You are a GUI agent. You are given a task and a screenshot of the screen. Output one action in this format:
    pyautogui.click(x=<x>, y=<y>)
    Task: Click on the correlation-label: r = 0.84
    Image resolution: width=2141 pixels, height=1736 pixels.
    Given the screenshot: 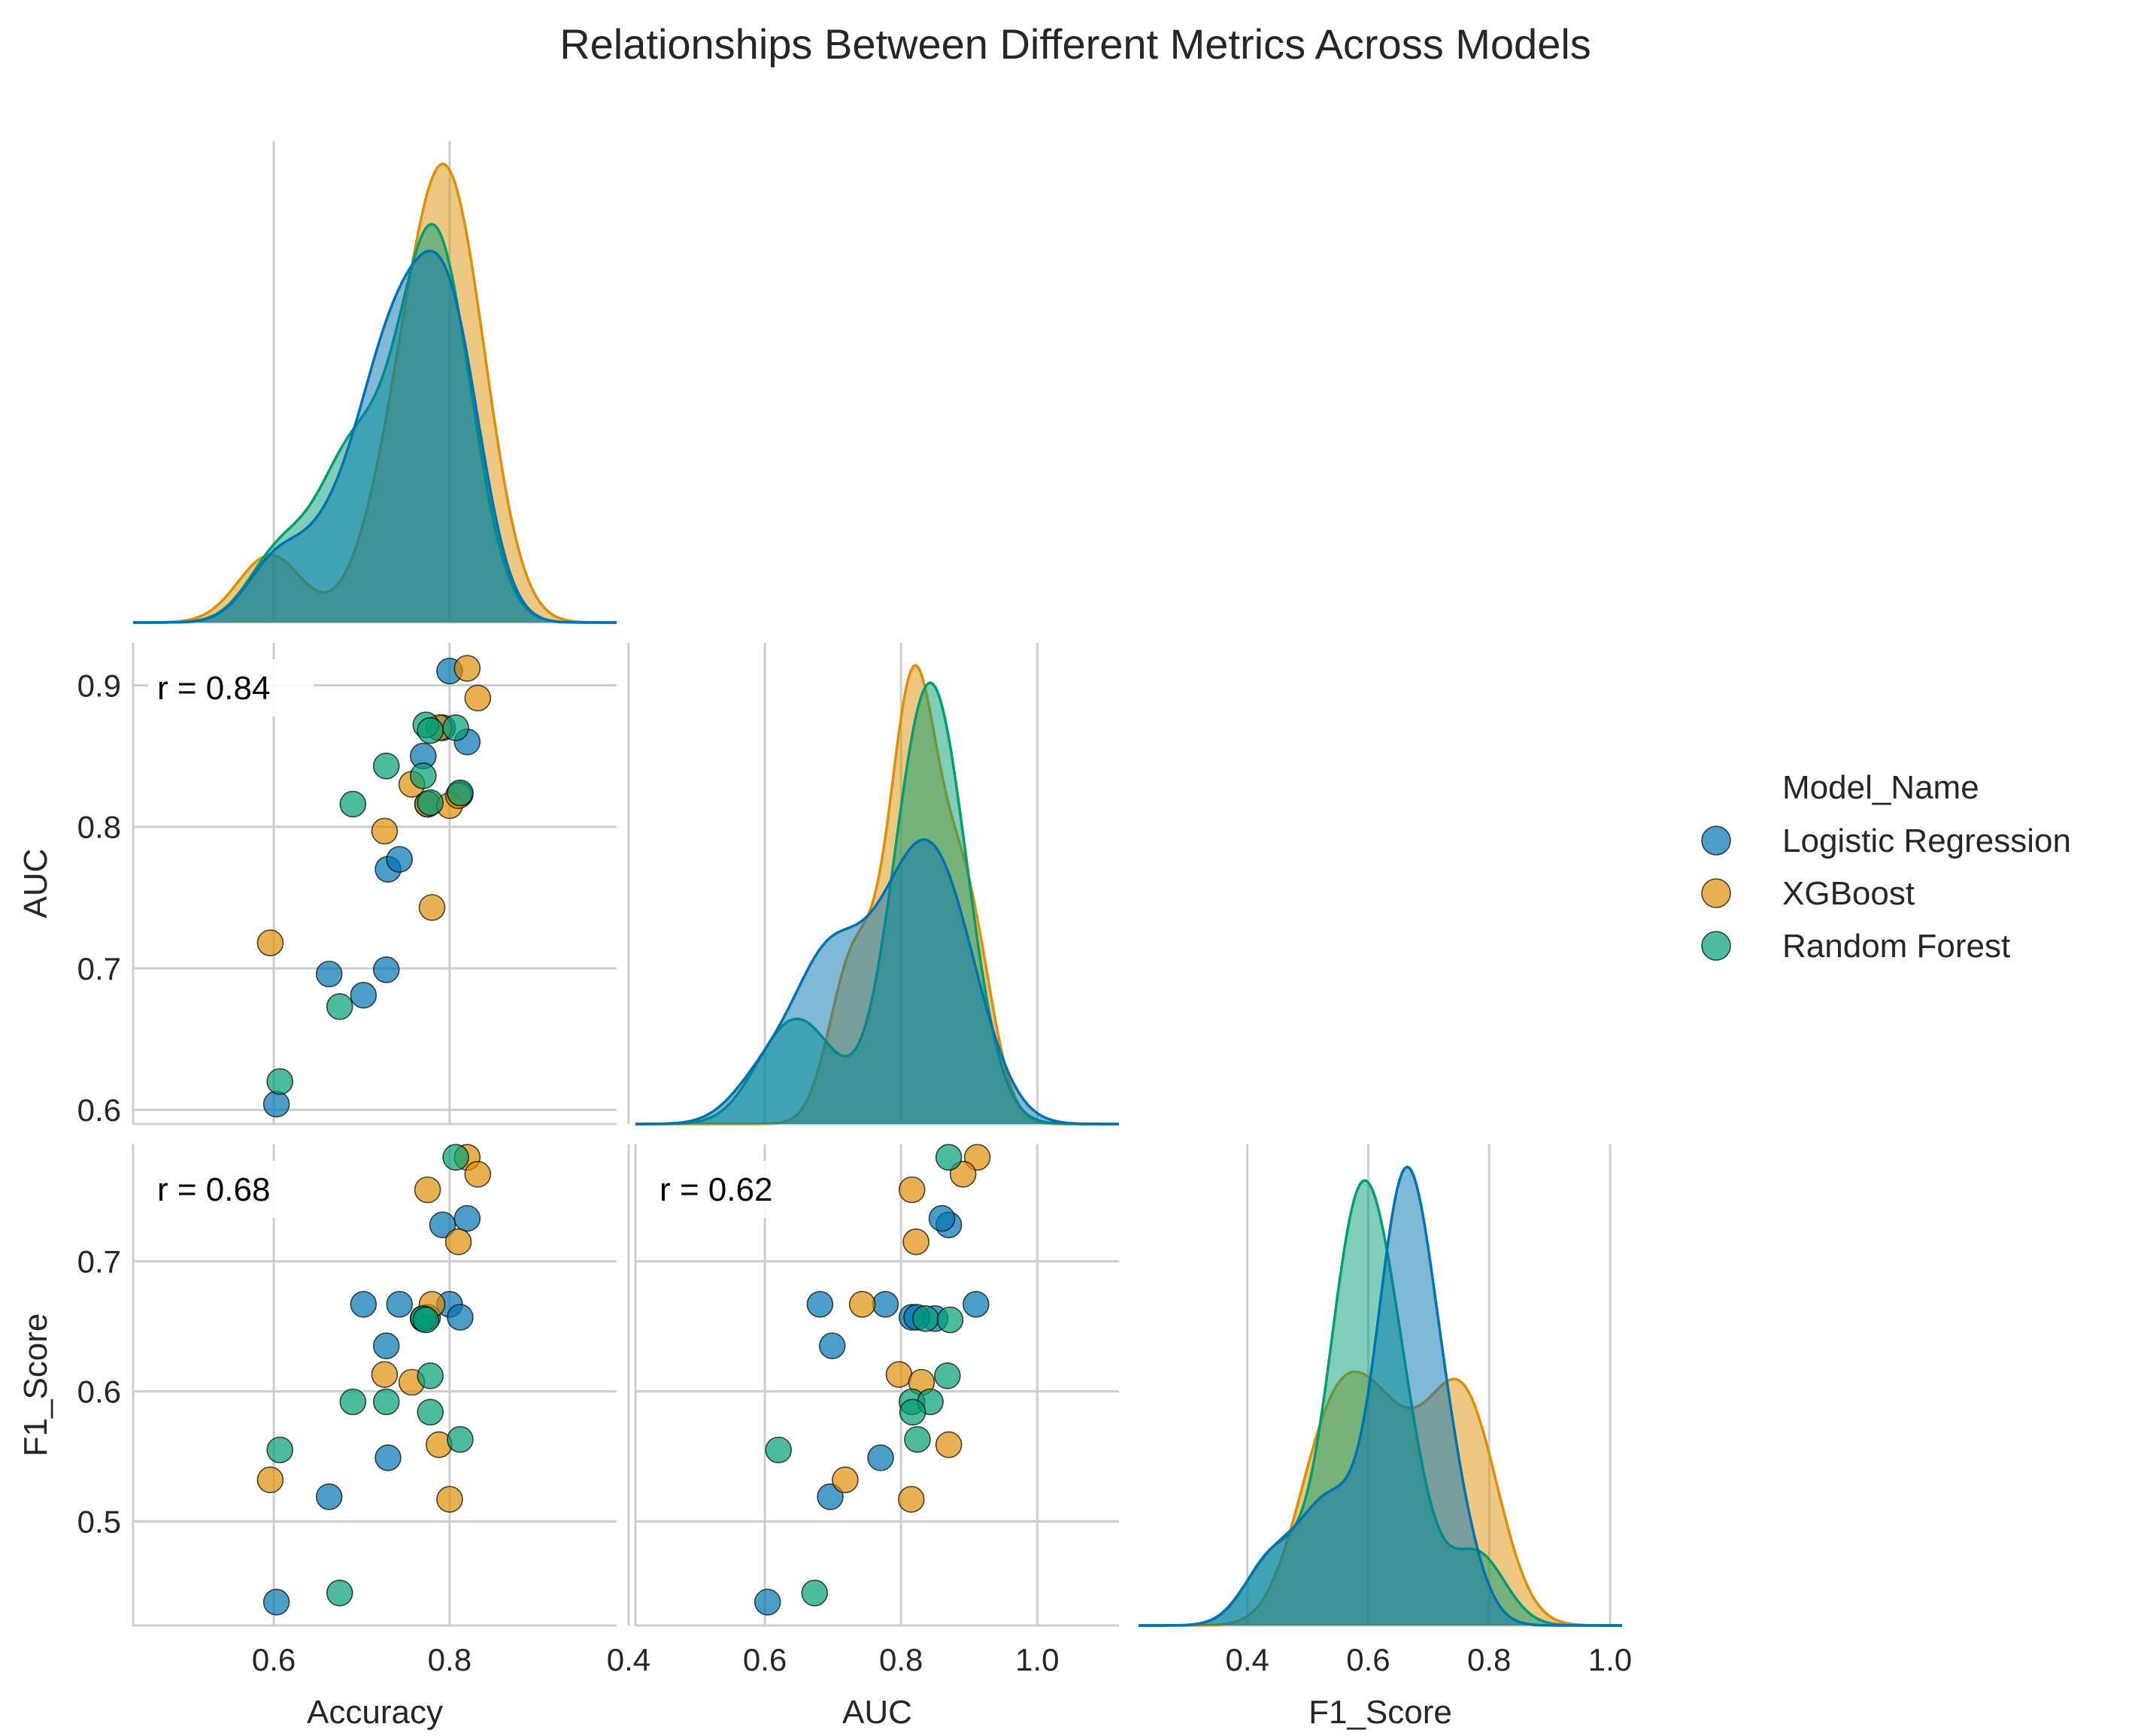 What is the action you would take?
    pyautogui.click(x=213, y=688)
    